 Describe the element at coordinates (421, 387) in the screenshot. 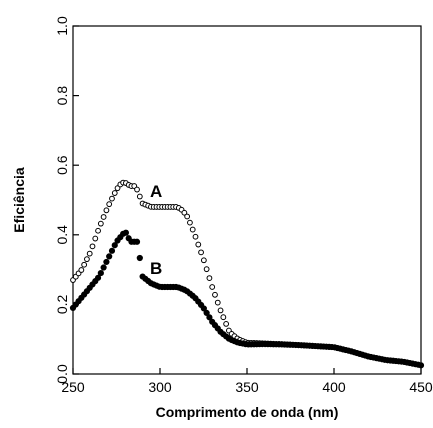

I see `x-tick-label: 450` at that location.